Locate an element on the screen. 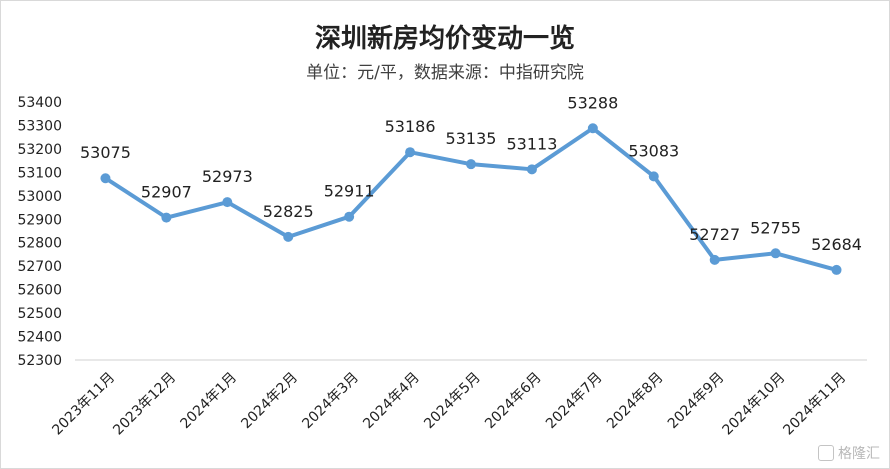 The height and width of the screenshot is (469, 890). x-tick-label: 2024年1月 is located at coordinates (209, 401).